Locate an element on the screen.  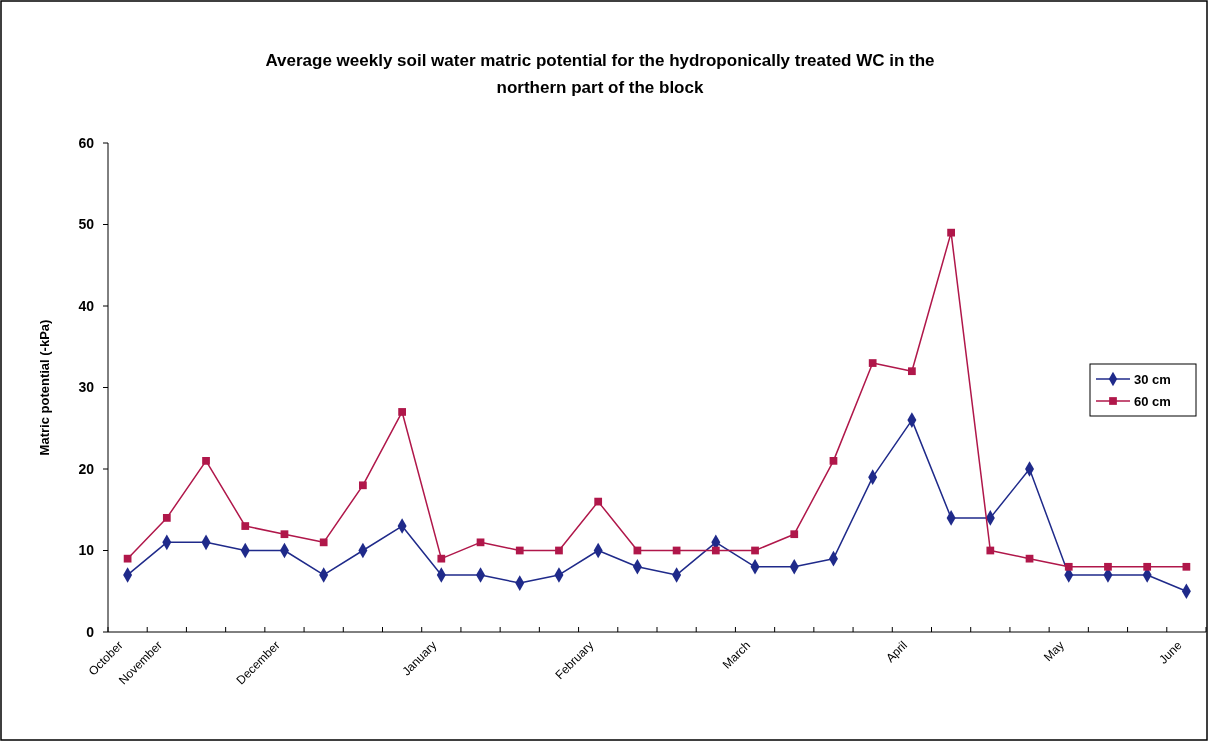
y-tick-label: 40 is located at coordinates (86, 305).